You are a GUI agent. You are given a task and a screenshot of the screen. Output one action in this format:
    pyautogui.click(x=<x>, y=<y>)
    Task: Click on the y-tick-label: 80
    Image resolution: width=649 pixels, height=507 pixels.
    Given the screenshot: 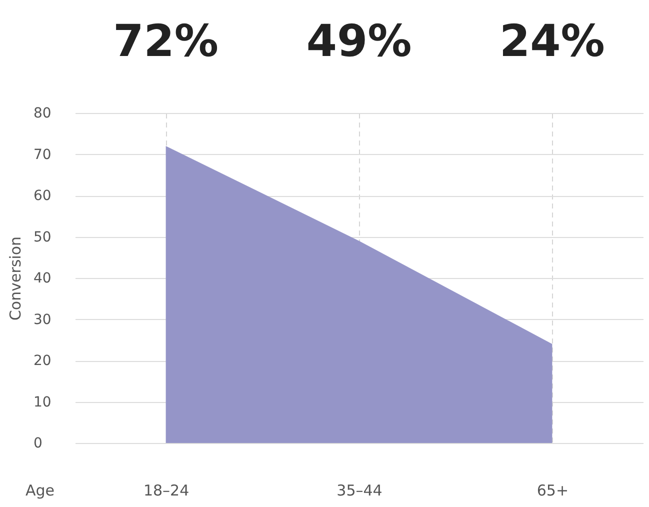 What is the action you would take?
    pyautogui.click(x=43, y=114)
    